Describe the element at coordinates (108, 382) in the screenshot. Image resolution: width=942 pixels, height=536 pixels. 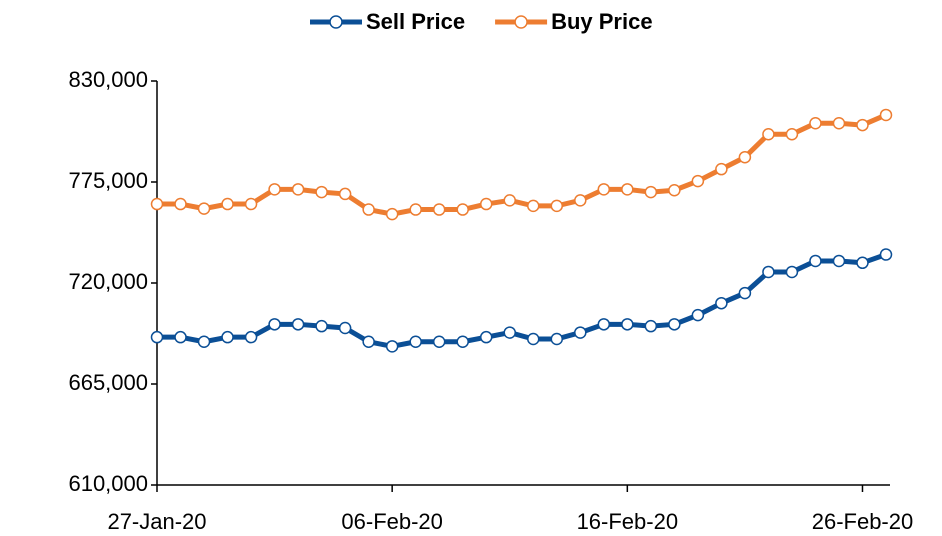
I see `y-tick-label: 665,000` at that location.